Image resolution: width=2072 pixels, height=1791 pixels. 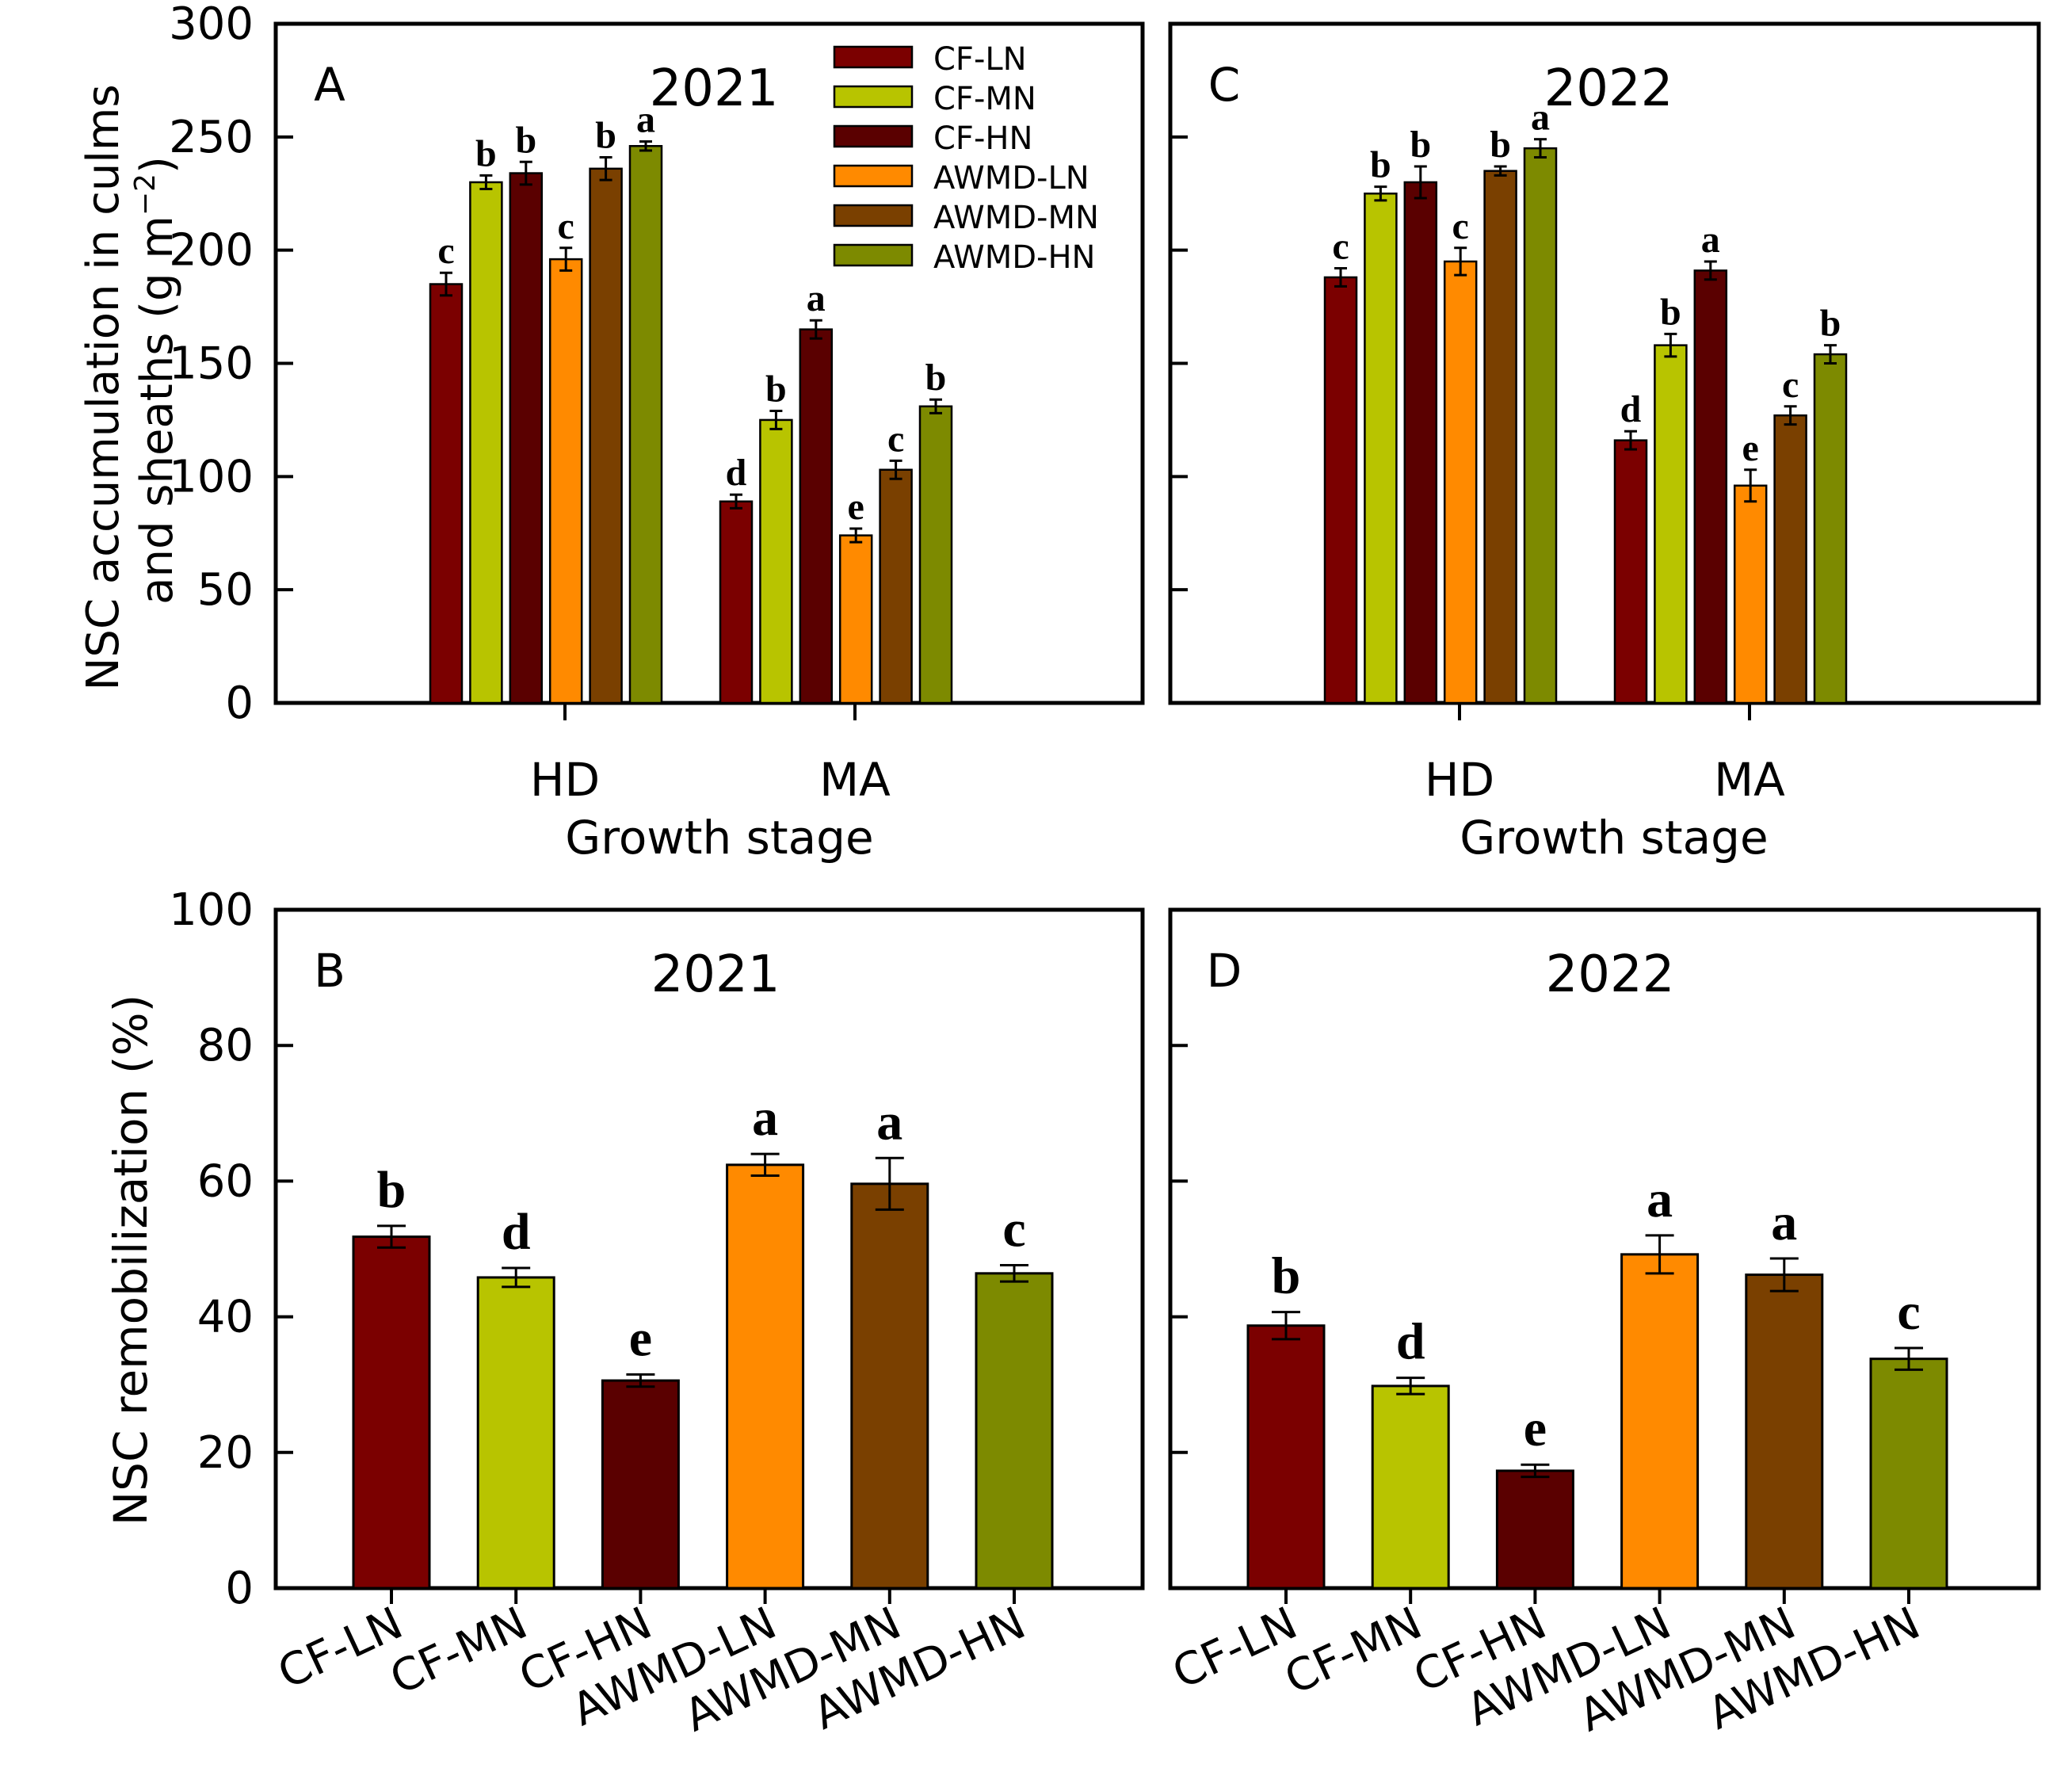 What do you see at coordinates (156, 380) in the screenshot?
I see `y-axis-title-top-line2: and sheaths (g m−2)` at bounding box center [156, 380].